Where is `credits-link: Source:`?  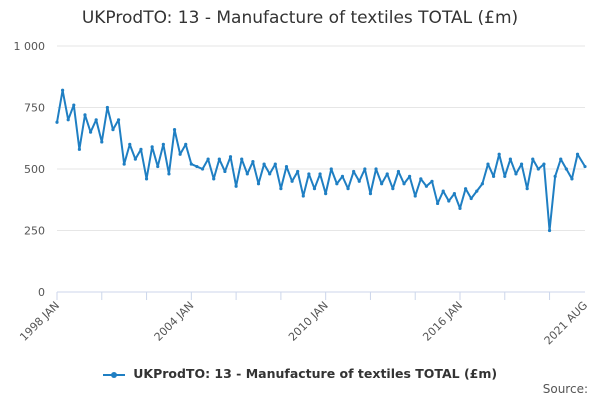
credits-link: Source: is located at coordinates (565, 389).